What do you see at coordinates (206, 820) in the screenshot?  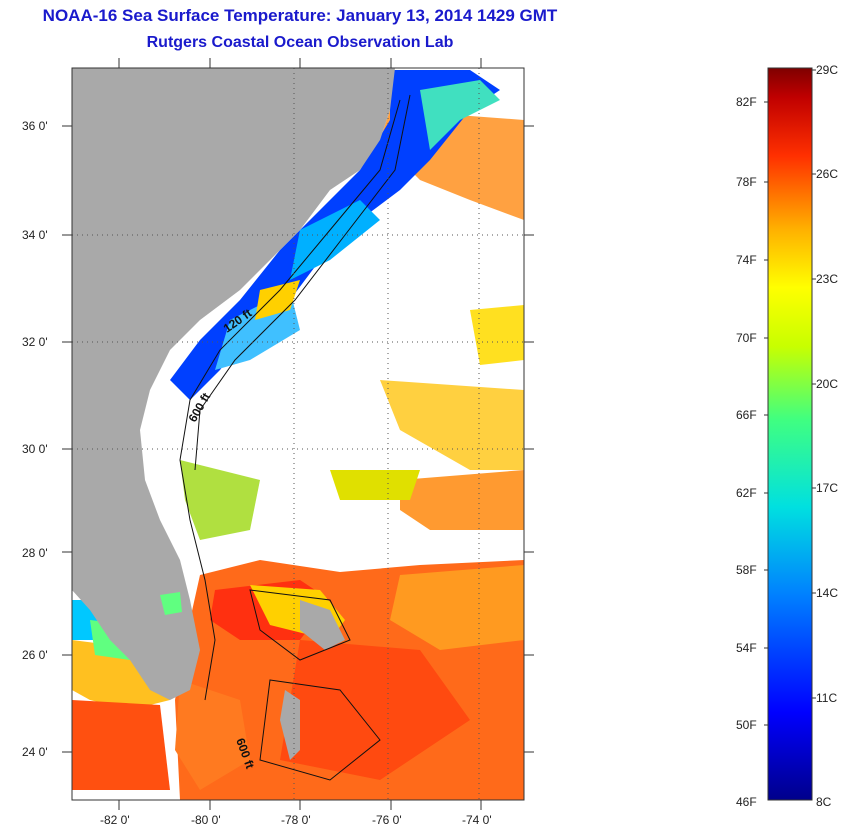 I see `lon-tick-label: -80 0'` at bounding box center [206, 820].